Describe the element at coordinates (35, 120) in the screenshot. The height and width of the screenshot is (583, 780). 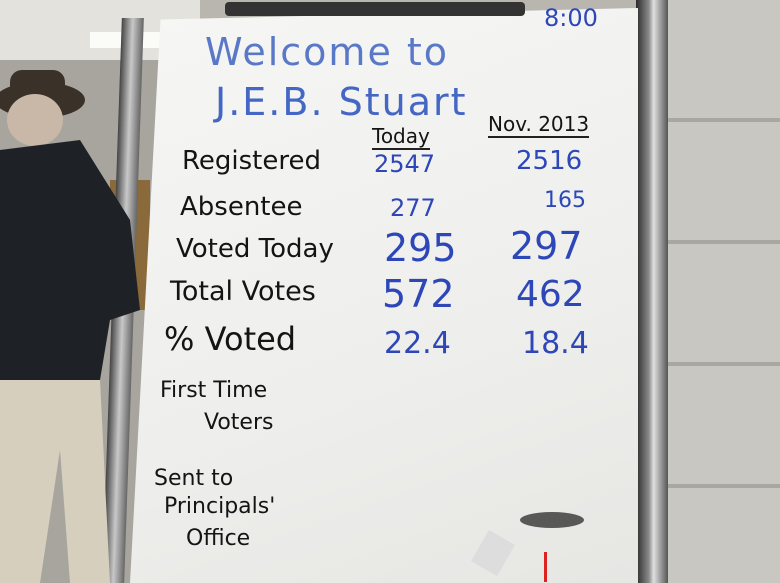
I see `head` at that location.